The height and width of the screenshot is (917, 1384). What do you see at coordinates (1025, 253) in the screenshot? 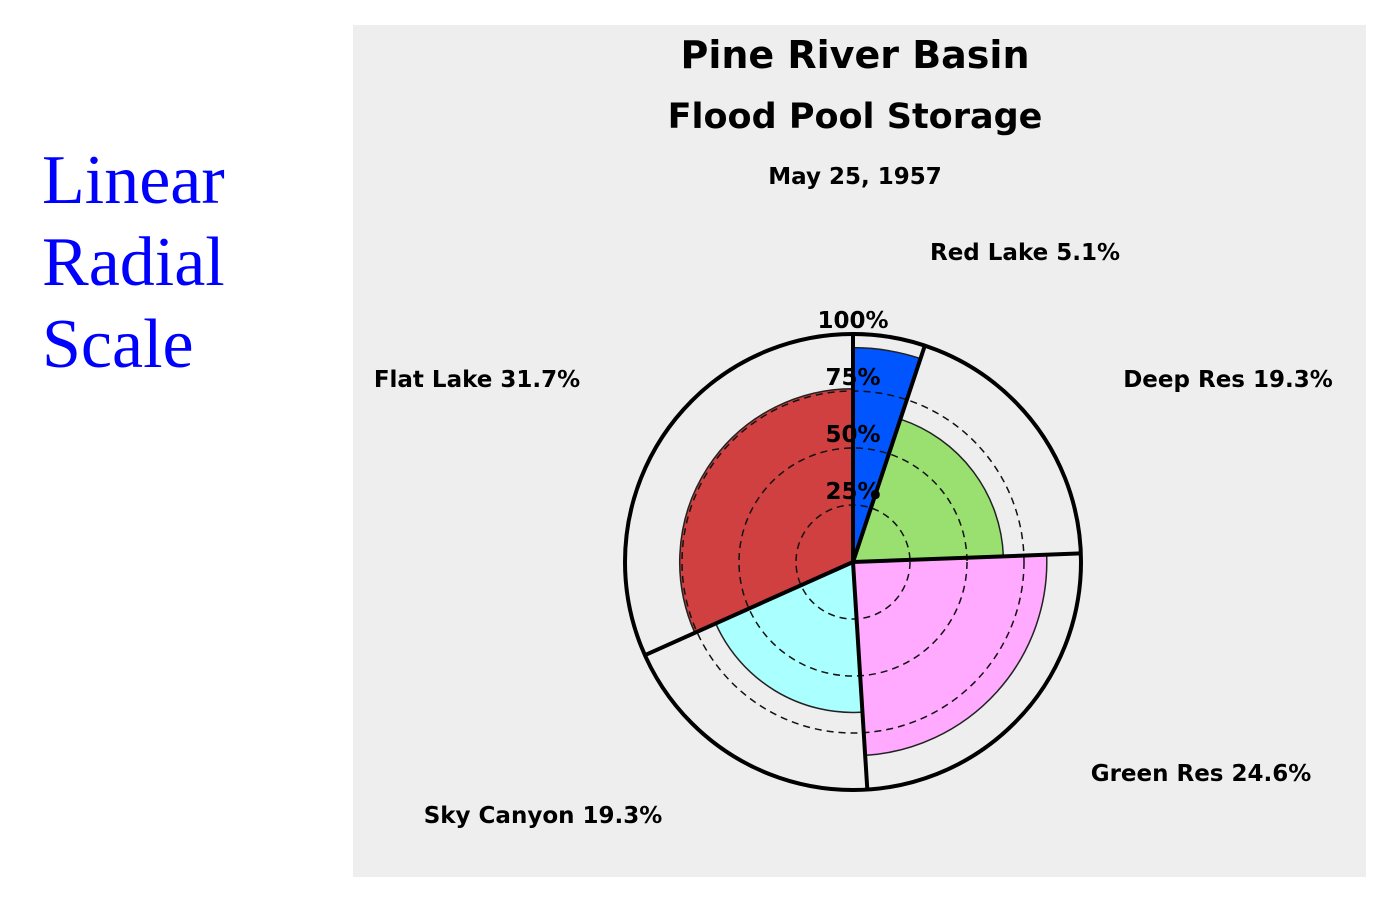
I see `slice-label: Red Lake 5.1%` at bounding box center [1025, 253].